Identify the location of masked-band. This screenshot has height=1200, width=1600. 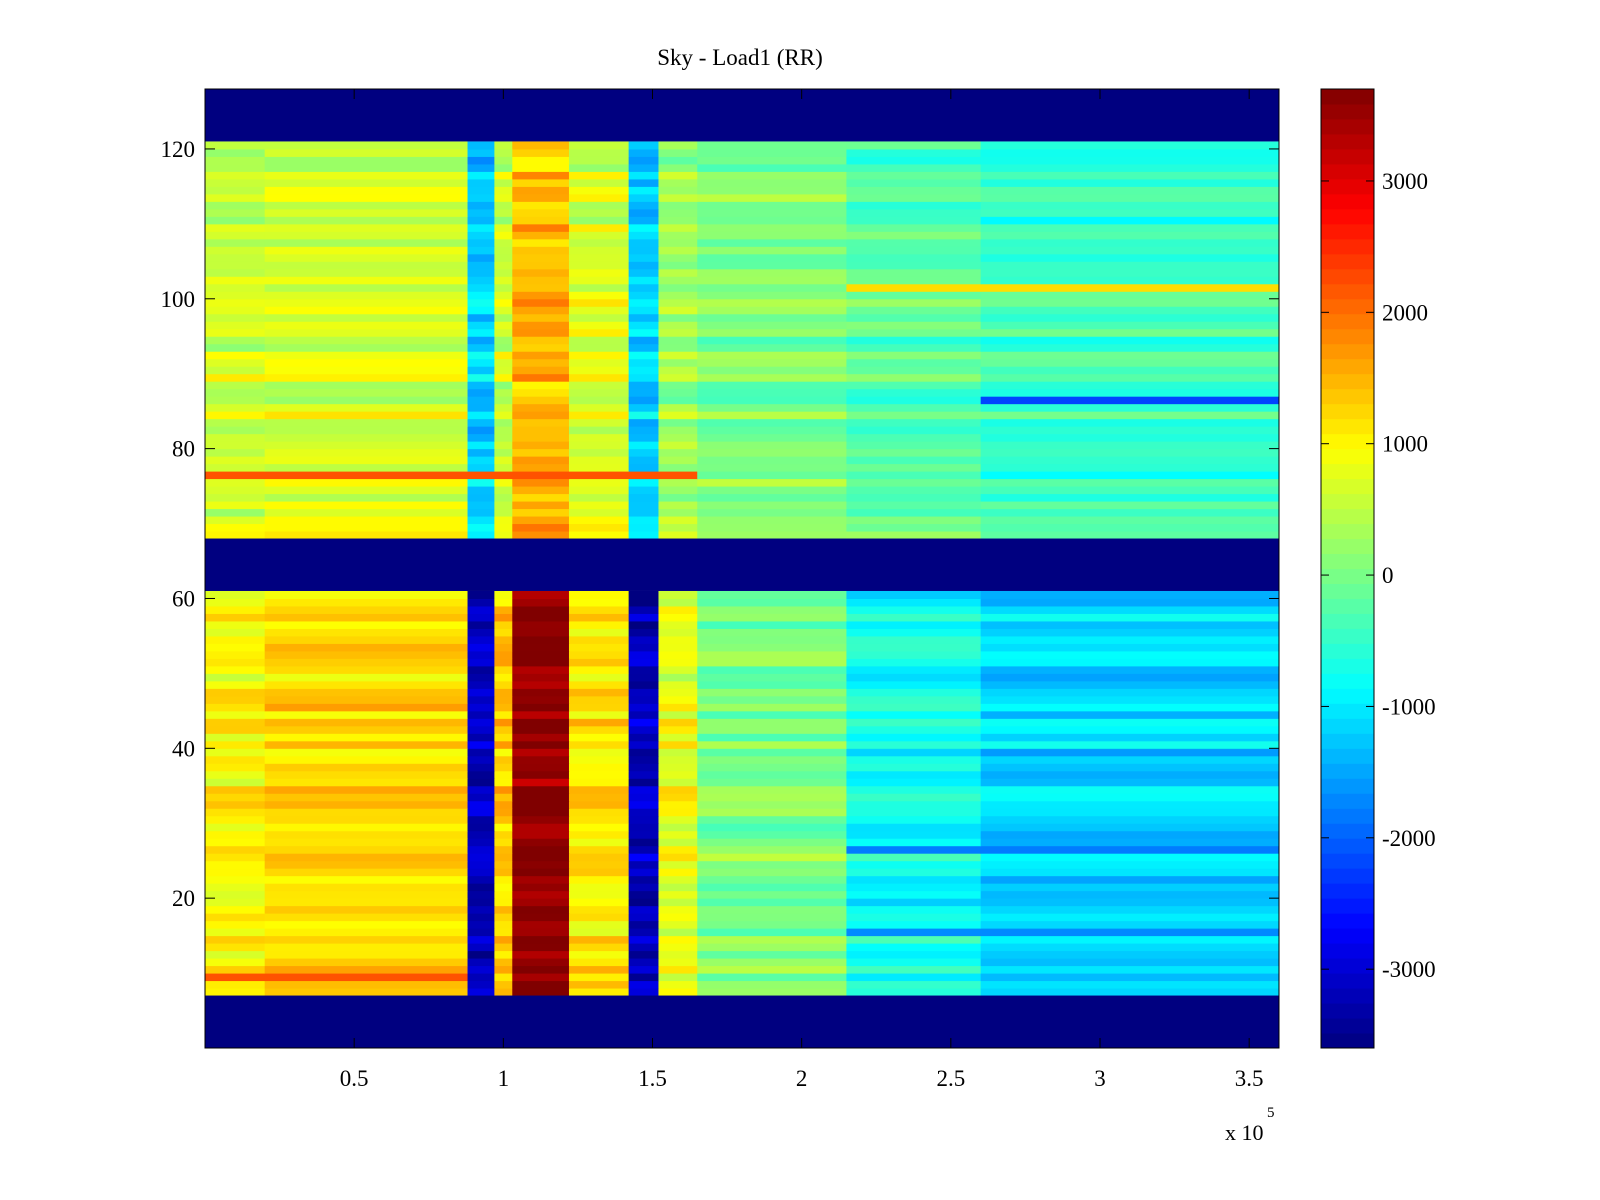
(742, 115).